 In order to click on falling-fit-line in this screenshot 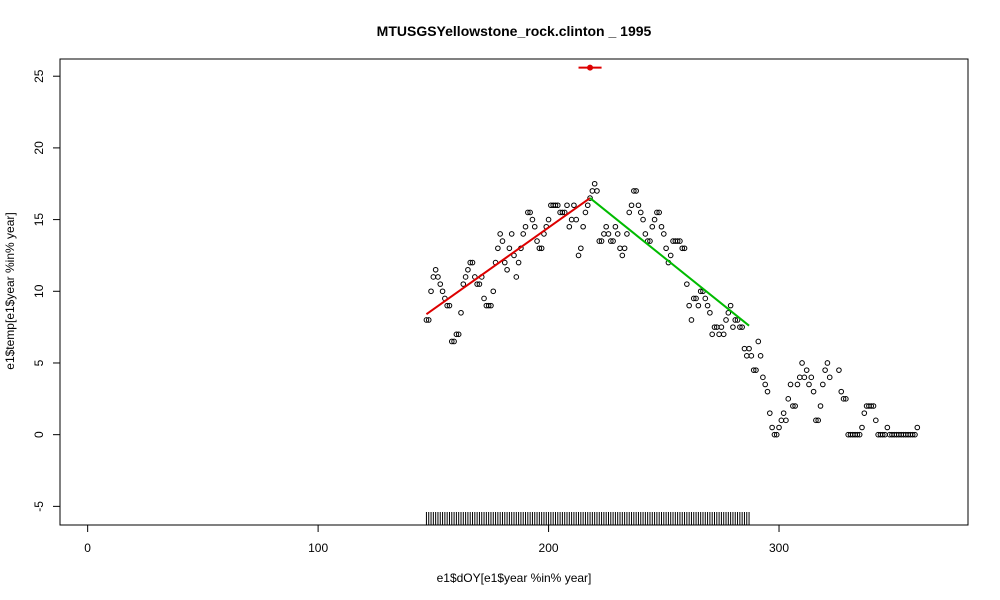, I will do `click(669, 262)`.